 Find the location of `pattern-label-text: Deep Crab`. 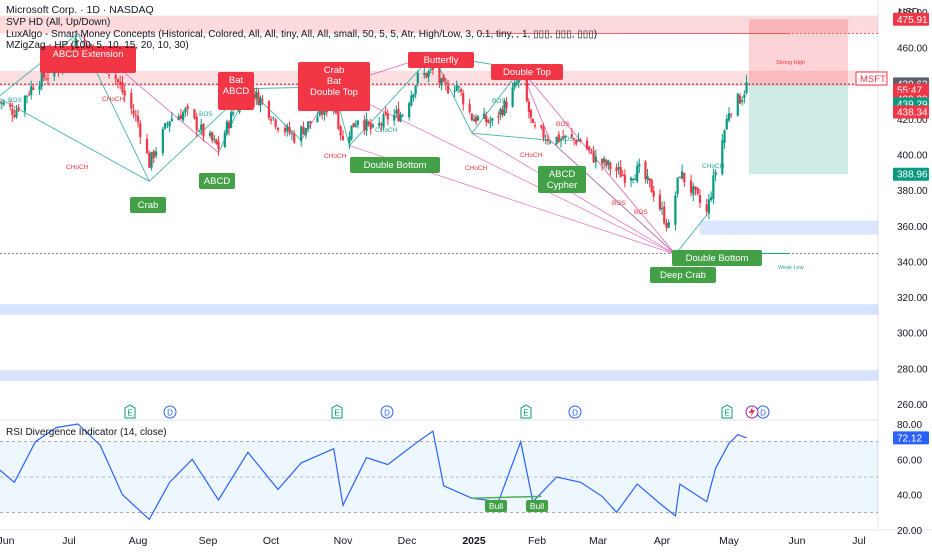

pattern-label-text: Deep Crab is located at coordinates (683, 275).